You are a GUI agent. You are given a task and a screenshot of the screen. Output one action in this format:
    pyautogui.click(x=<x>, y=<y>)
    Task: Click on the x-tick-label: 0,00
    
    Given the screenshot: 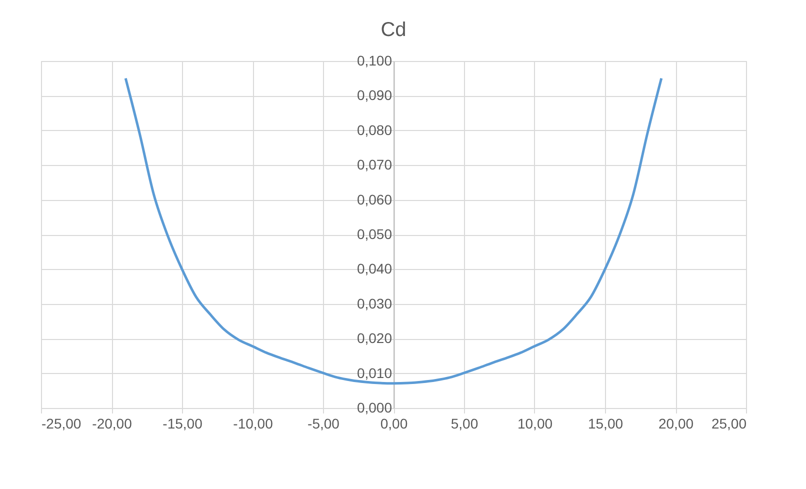 What is the action you would take?
    pyautogui.click(x=394, y=424)
    